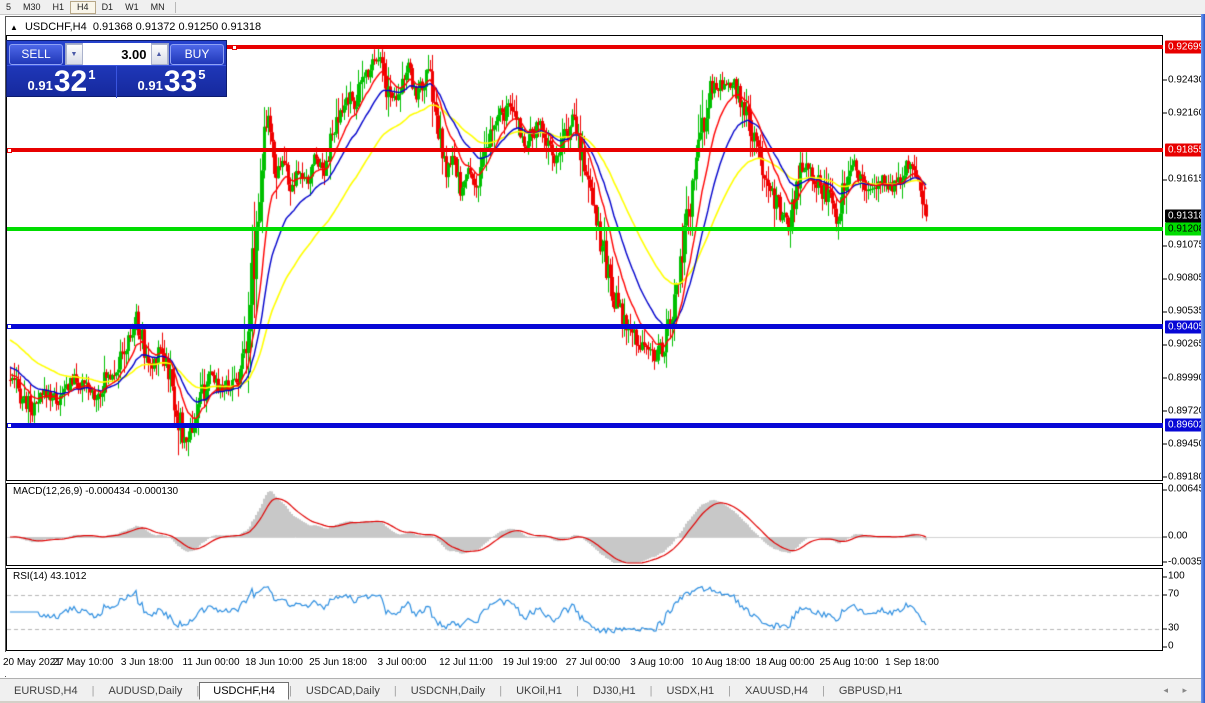 This screenshot has width=1205, height=703. What do you see at coordinates (177, 27) in the screenshot?
I see `chart-ohlc-values: 0.91368 0.91372 0.91250 0.91318` at bounding box center [177, 27].